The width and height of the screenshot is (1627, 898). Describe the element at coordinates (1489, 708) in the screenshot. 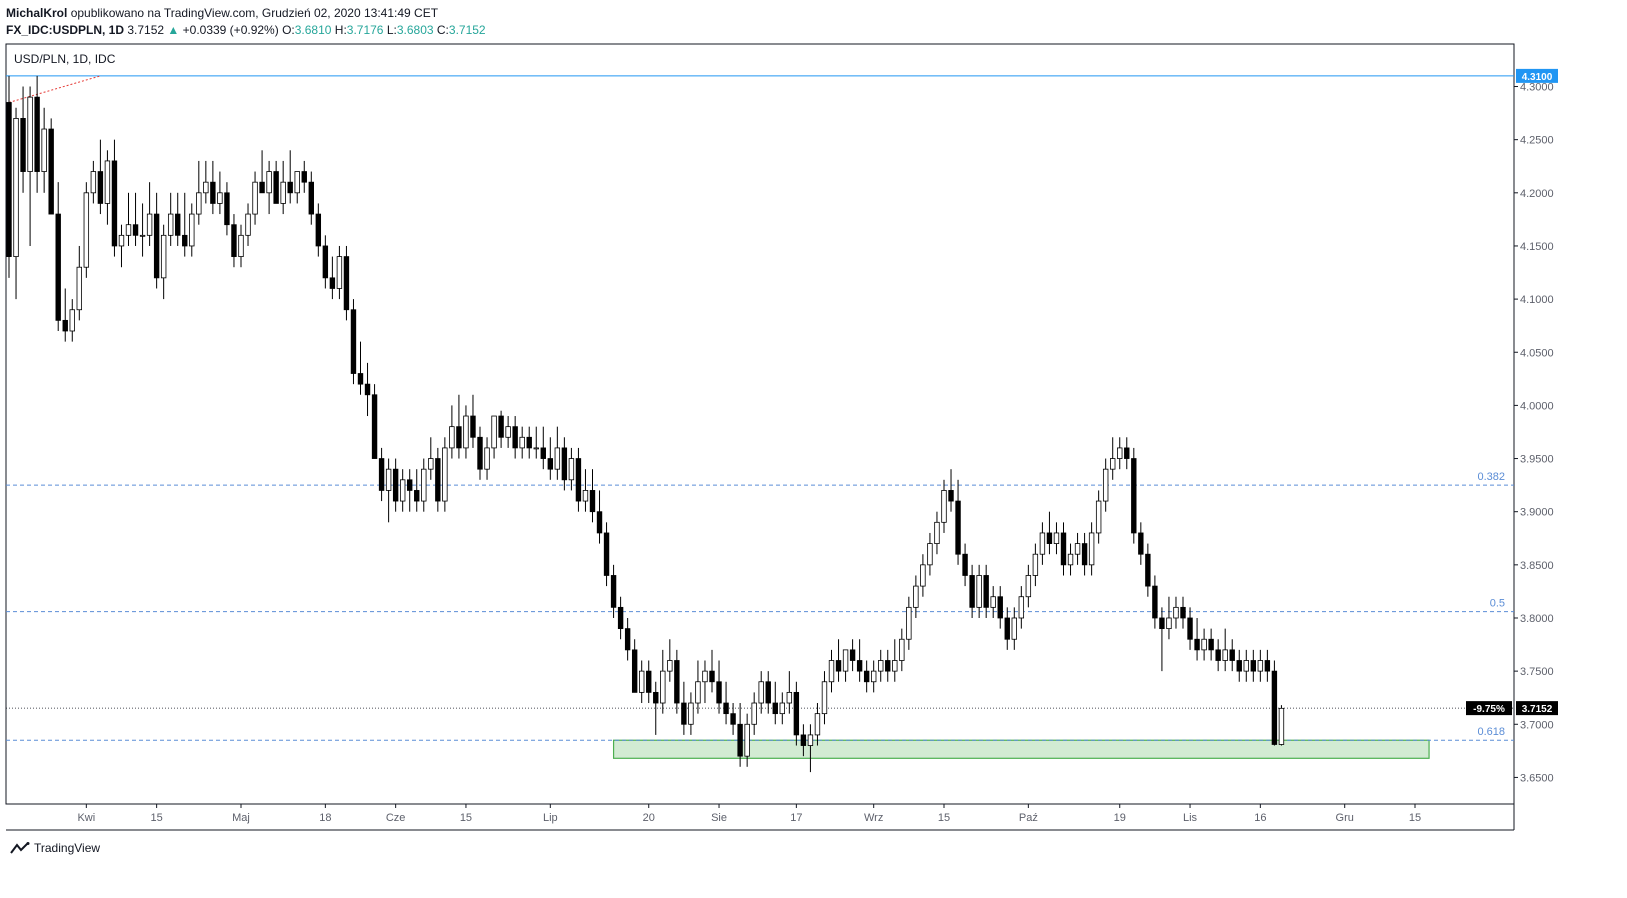

I see `pct-change-badge` at that location.